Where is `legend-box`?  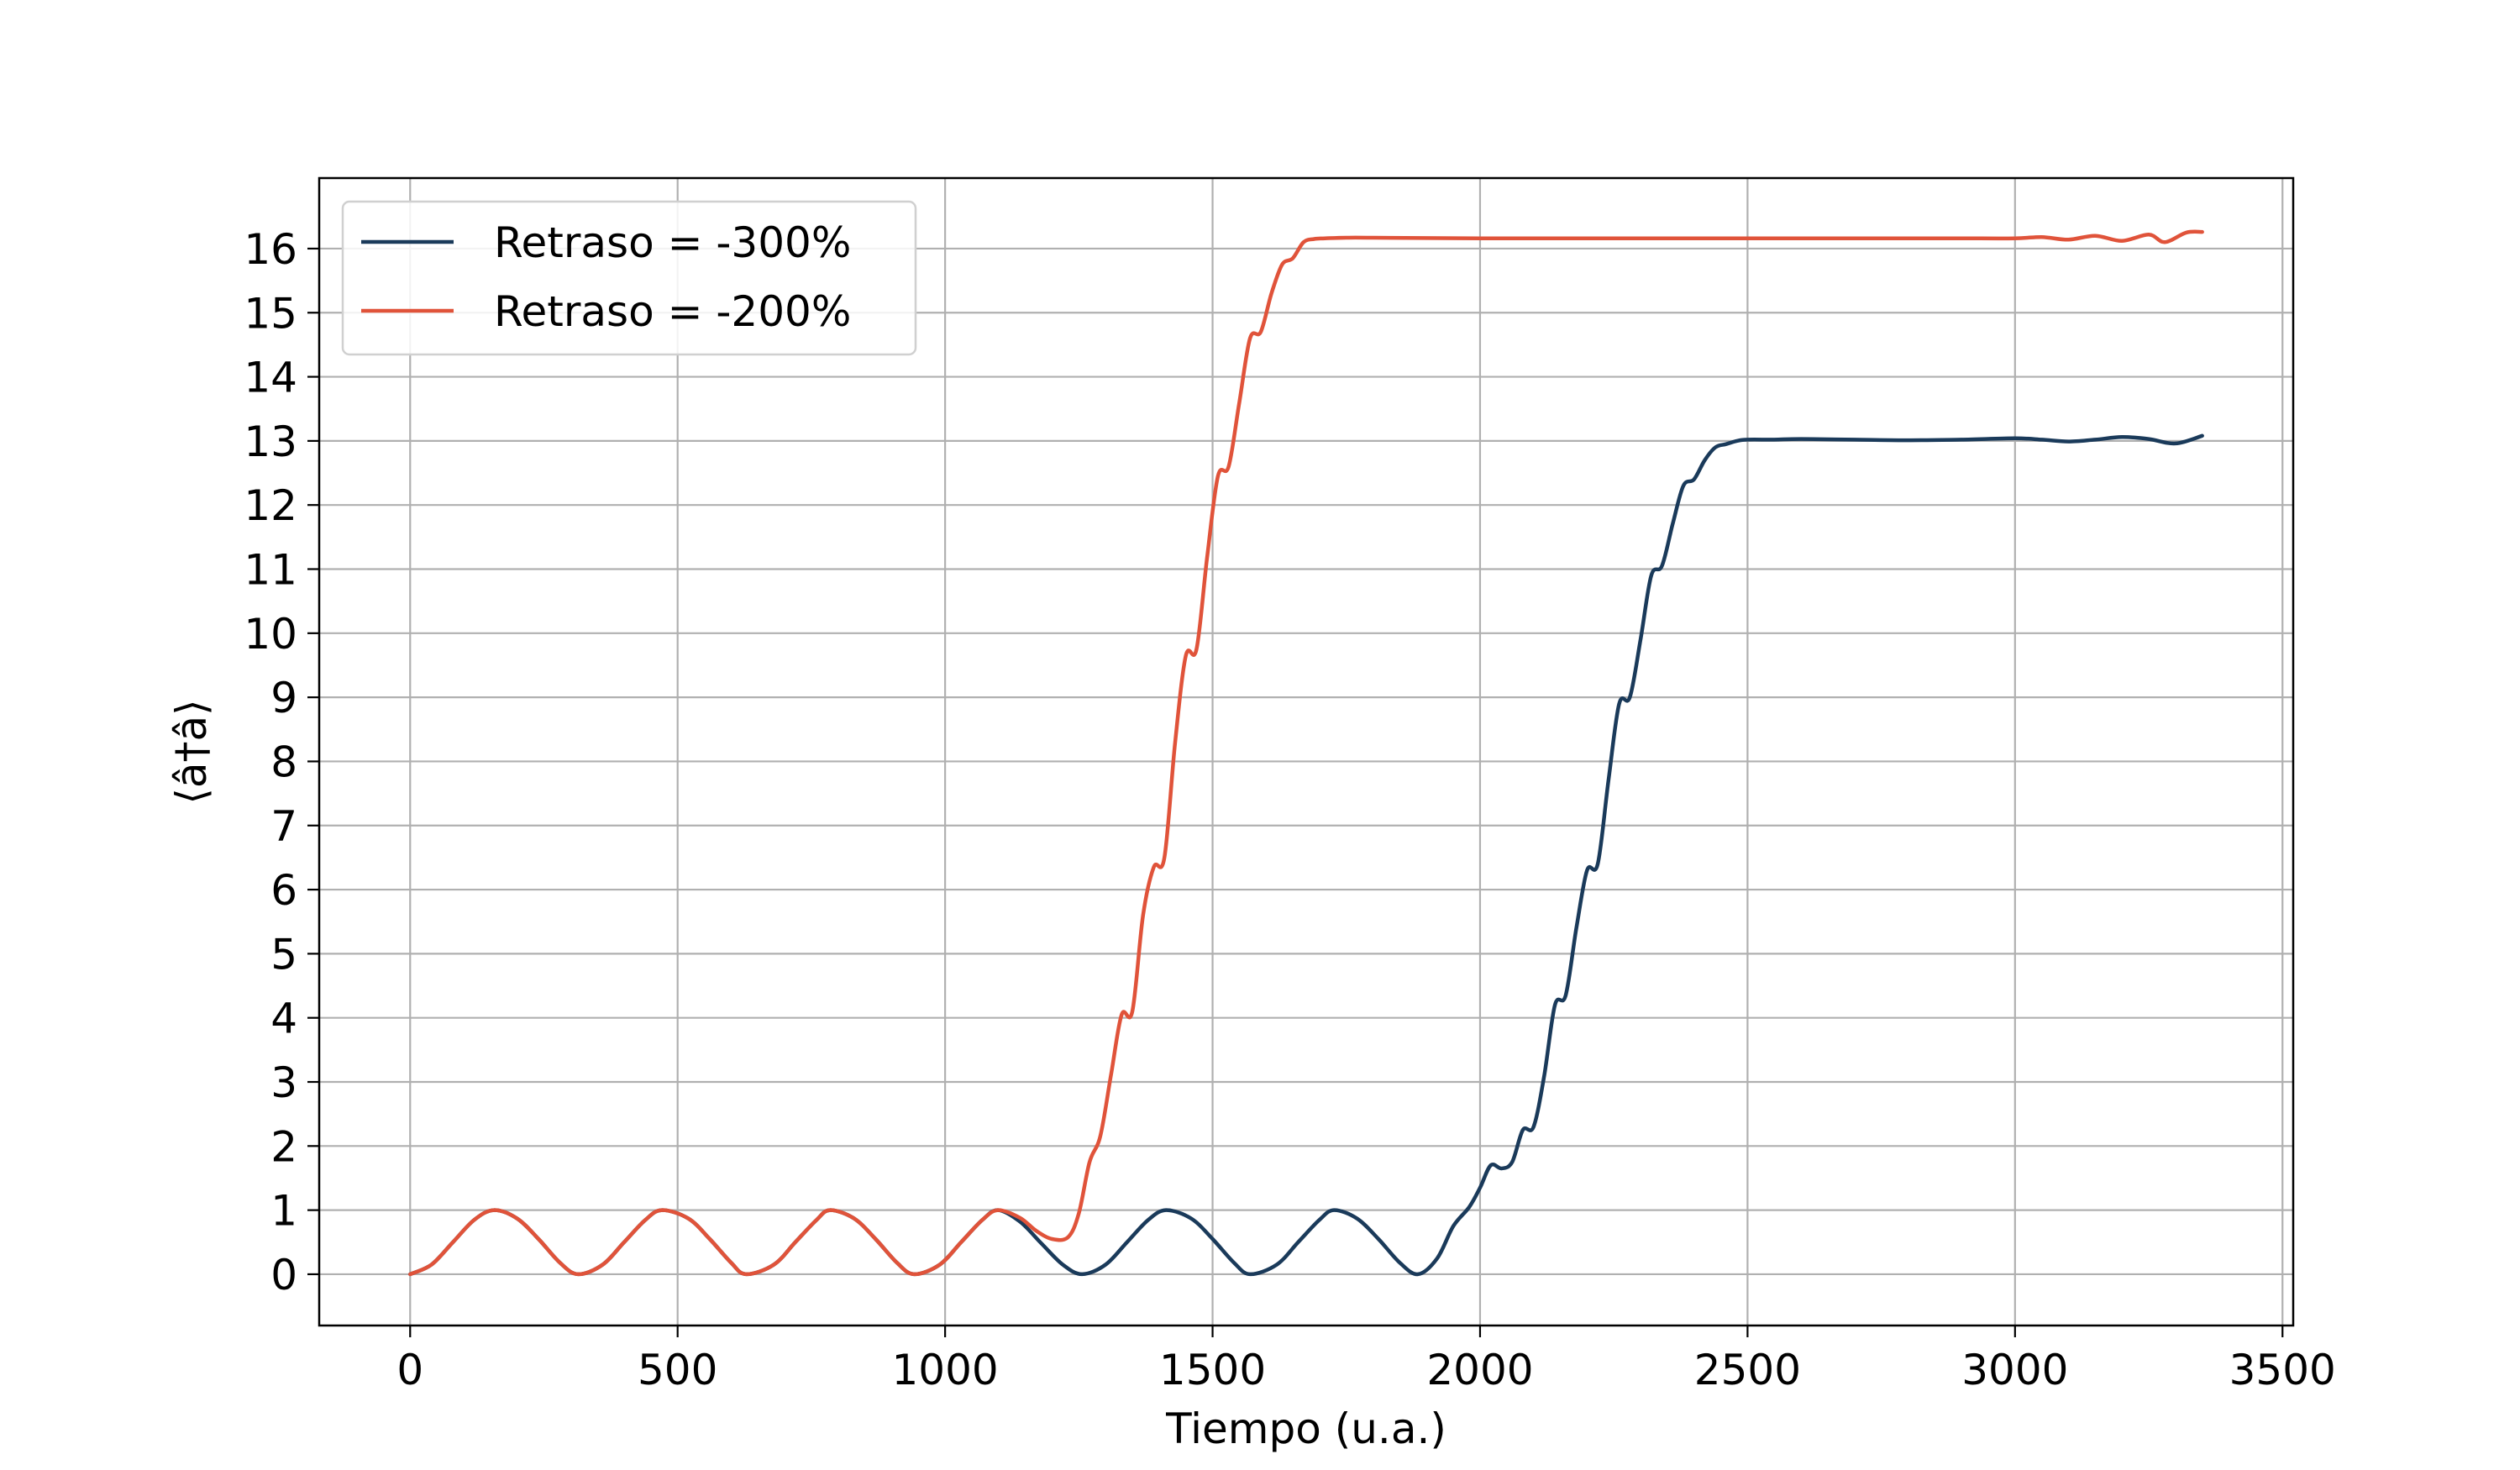
legend-box is located at coordinates (629, 278).